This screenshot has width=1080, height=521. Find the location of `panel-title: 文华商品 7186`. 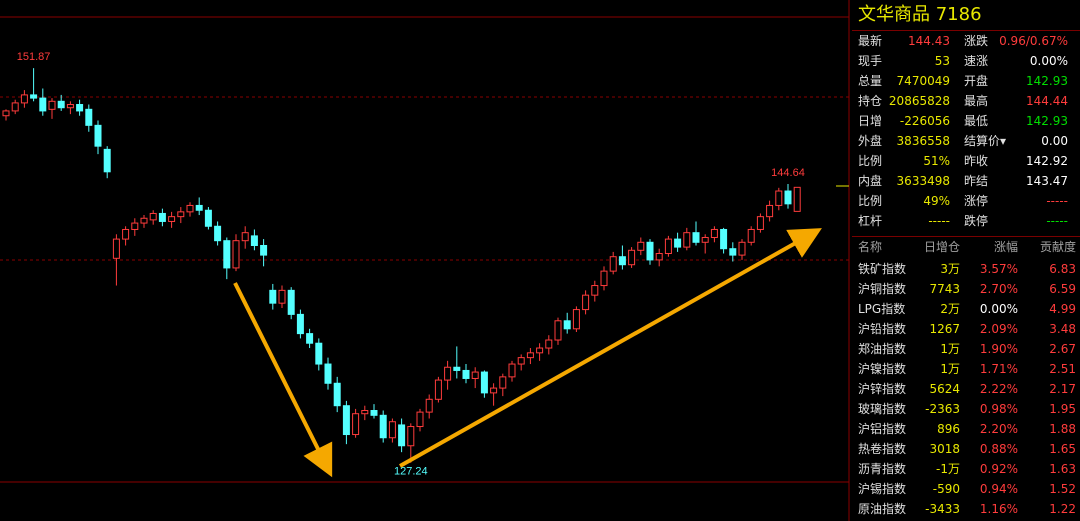

panel-title: 文华商品 7186 is located at coordinates (966, 15).